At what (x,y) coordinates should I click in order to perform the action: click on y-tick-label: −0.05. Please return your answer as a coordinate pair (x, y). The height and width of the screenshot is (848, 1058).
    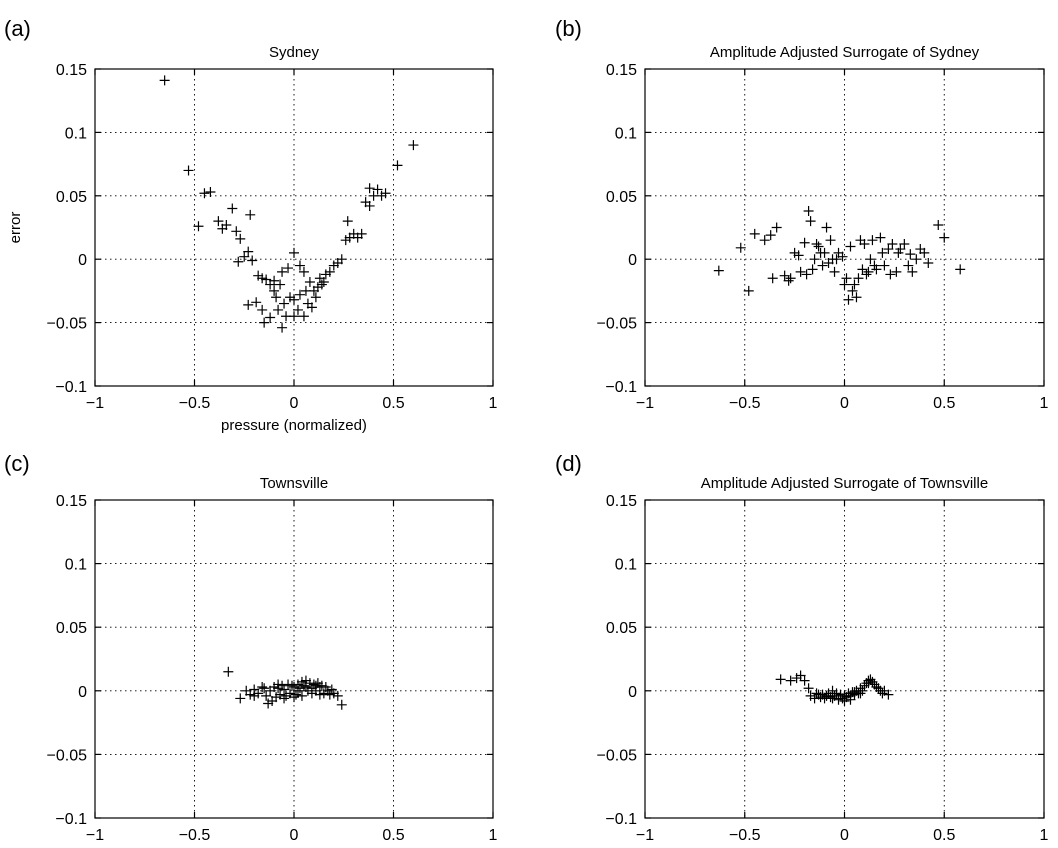
    Looking at the image, I should click on (67, 324).